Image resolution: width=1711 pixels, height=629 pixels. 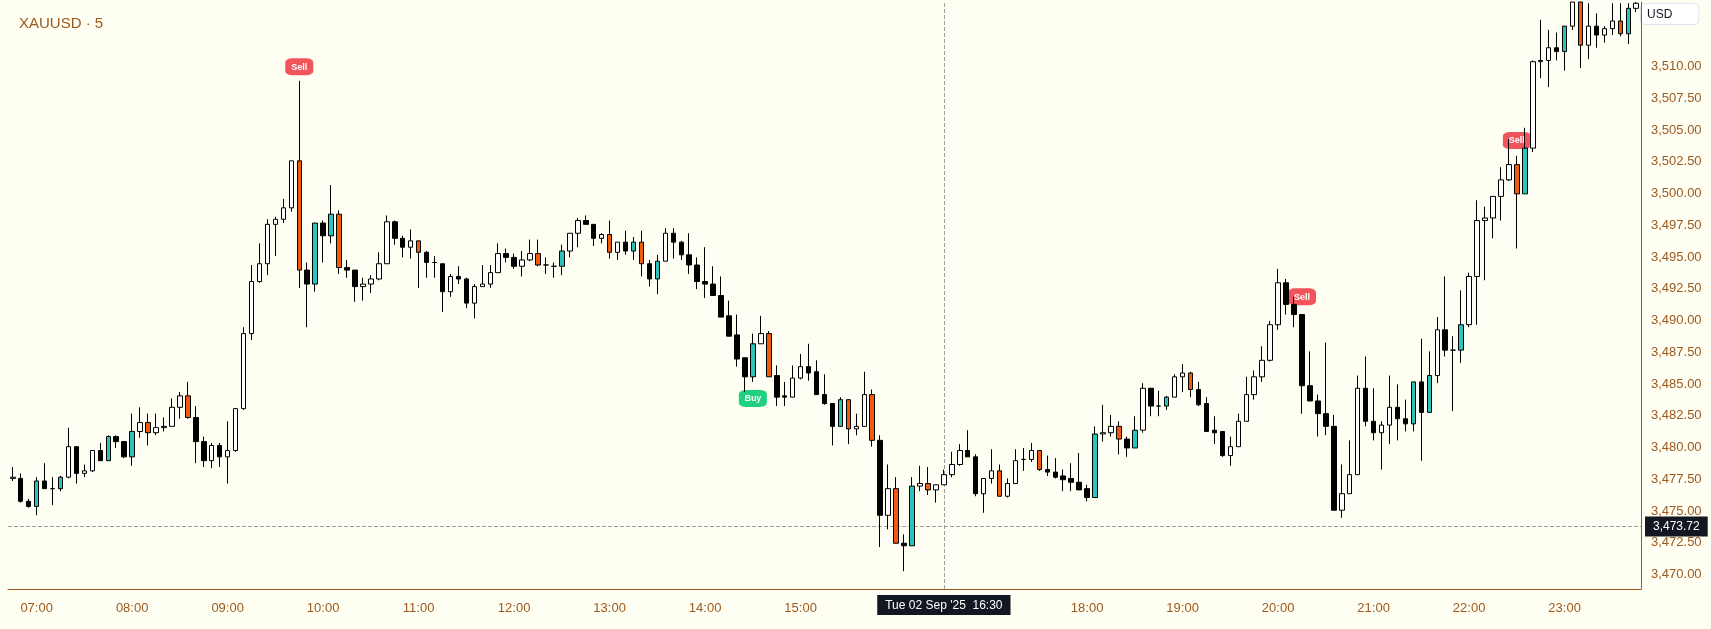 What do you see at coordinates (1676, 383) in the screenshot?
I see `y-tick-label: 3,485.00` at bounding box center [1676, 383].